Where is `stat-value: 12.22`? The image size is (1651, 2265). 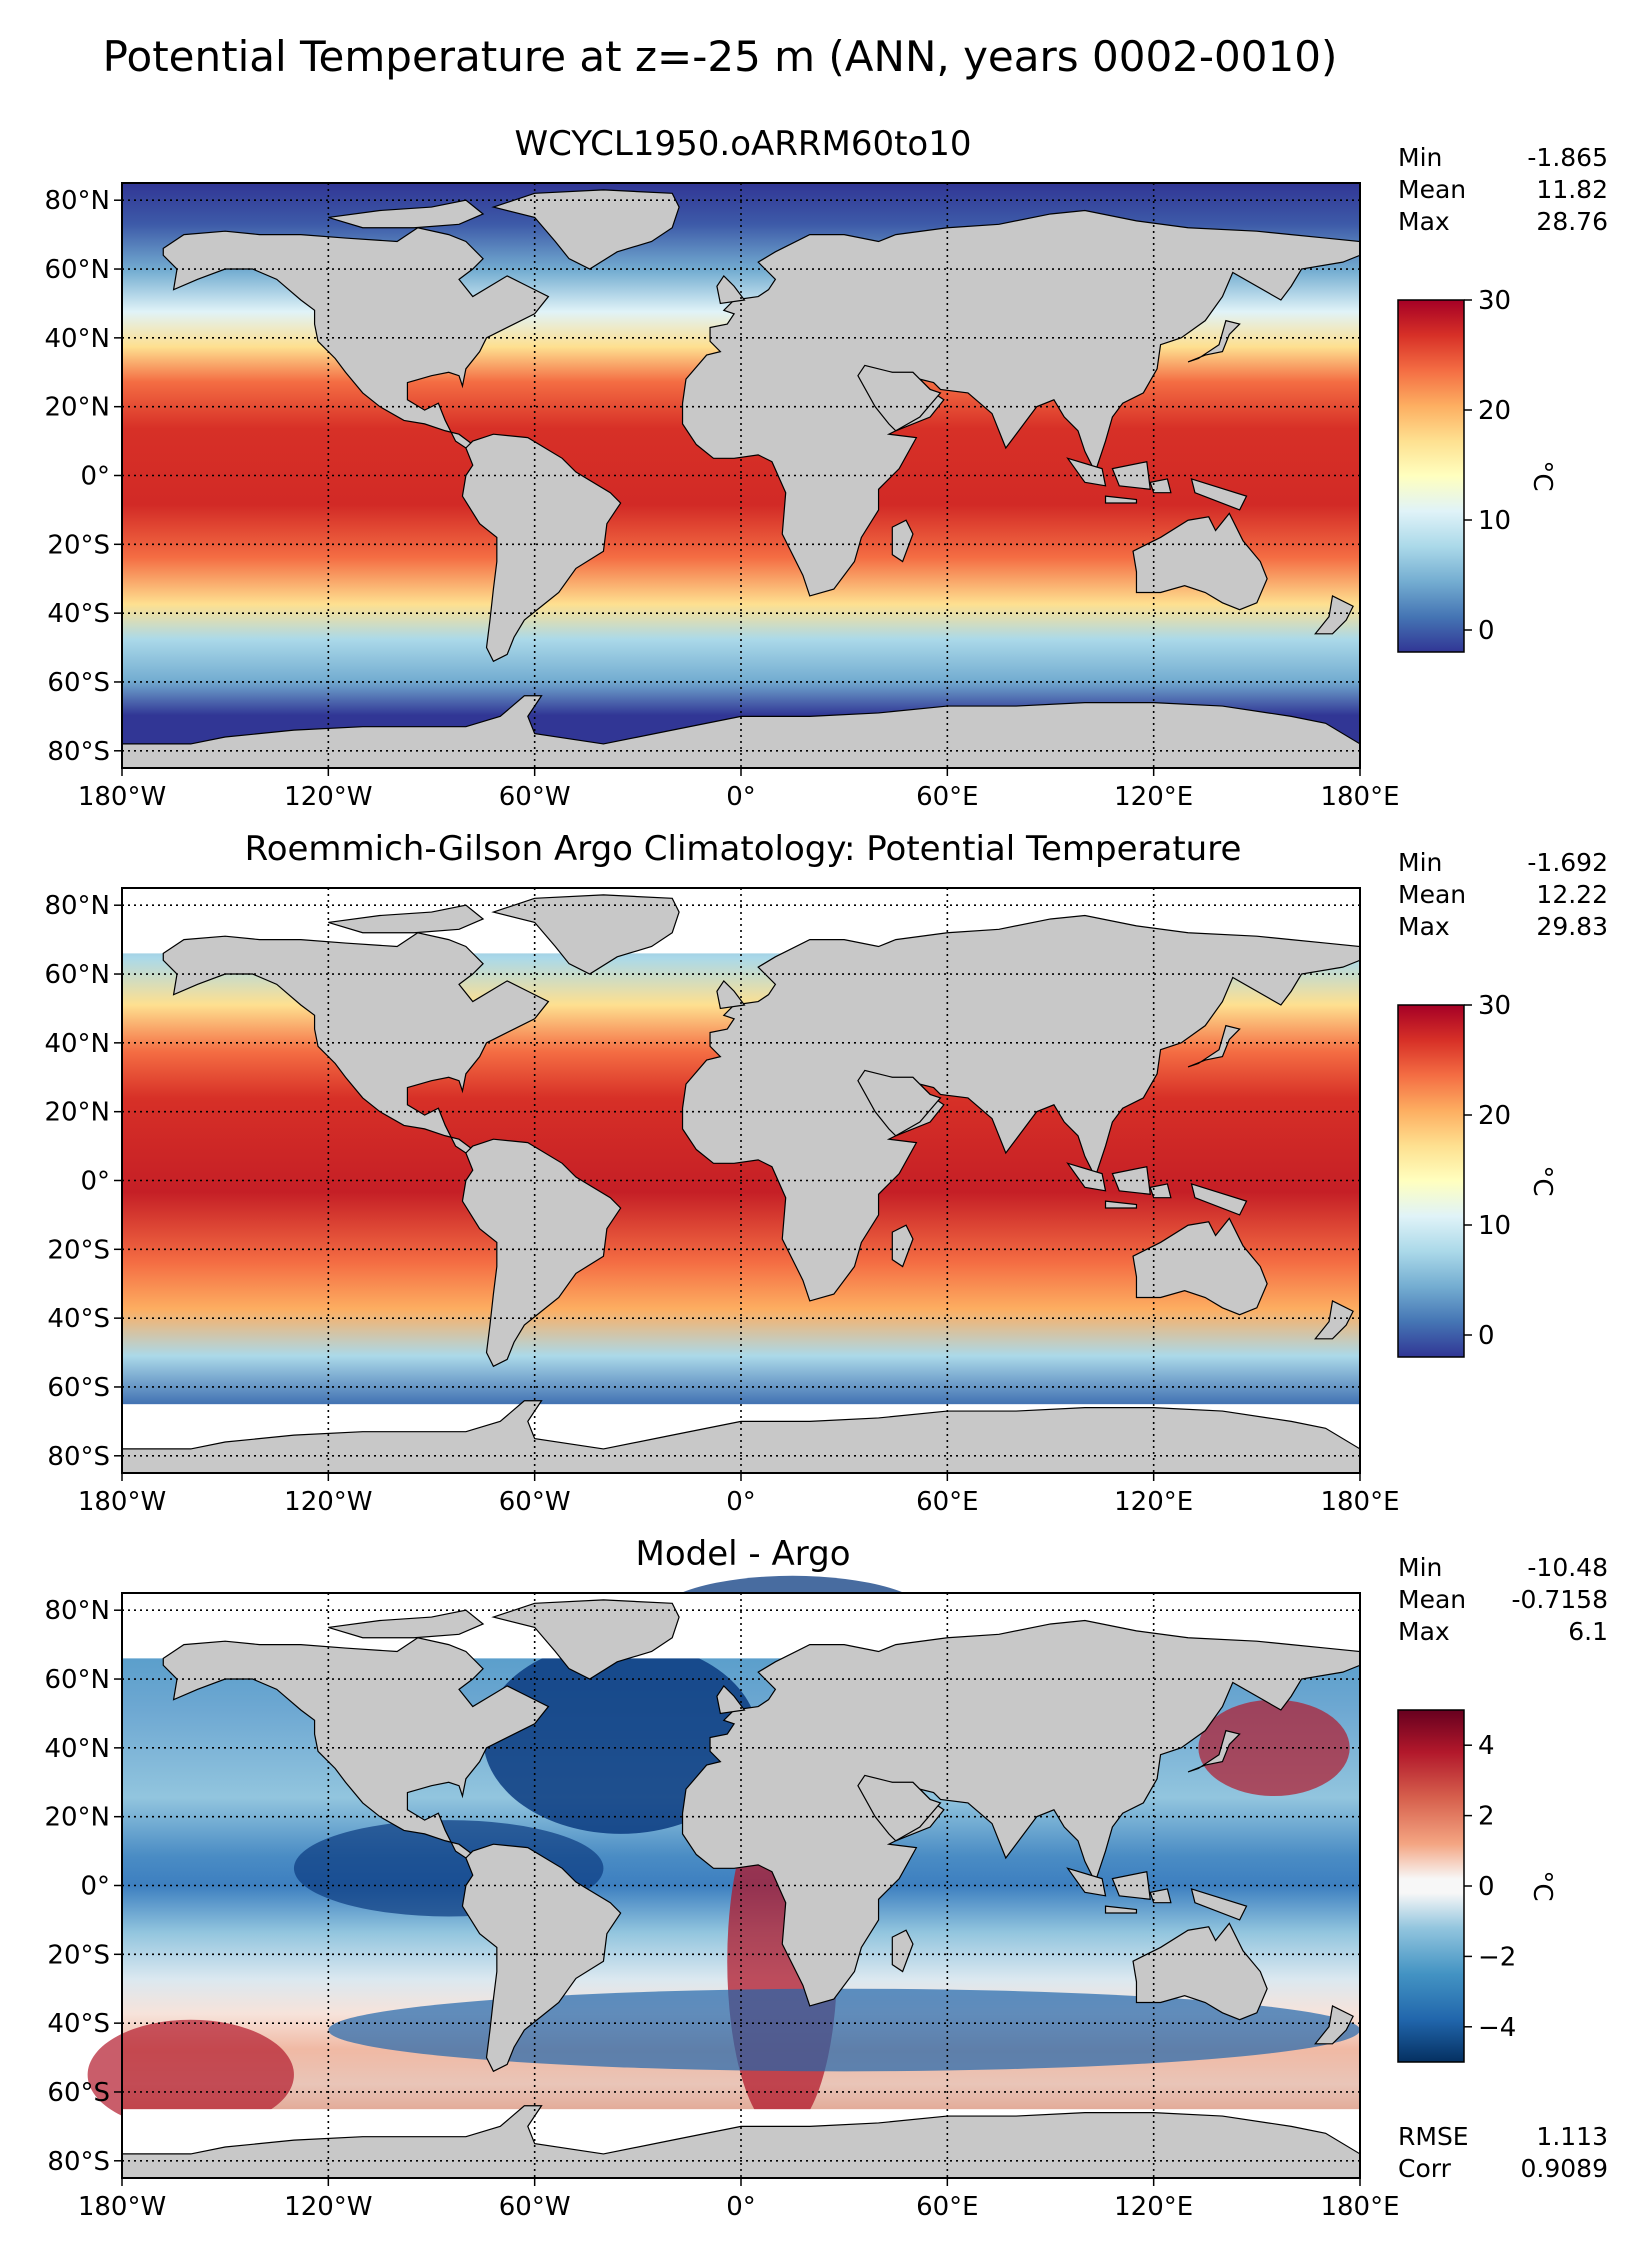 stat-value: 12.22 is located at coordinates (1572, 894).